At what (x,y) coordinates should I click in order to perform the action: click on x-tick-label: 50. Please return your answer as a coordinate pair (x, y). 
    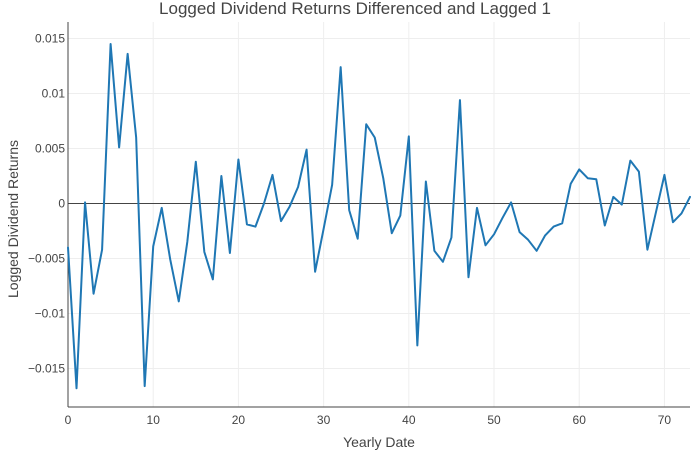
    Looking at the image, I should click on (494, 420).